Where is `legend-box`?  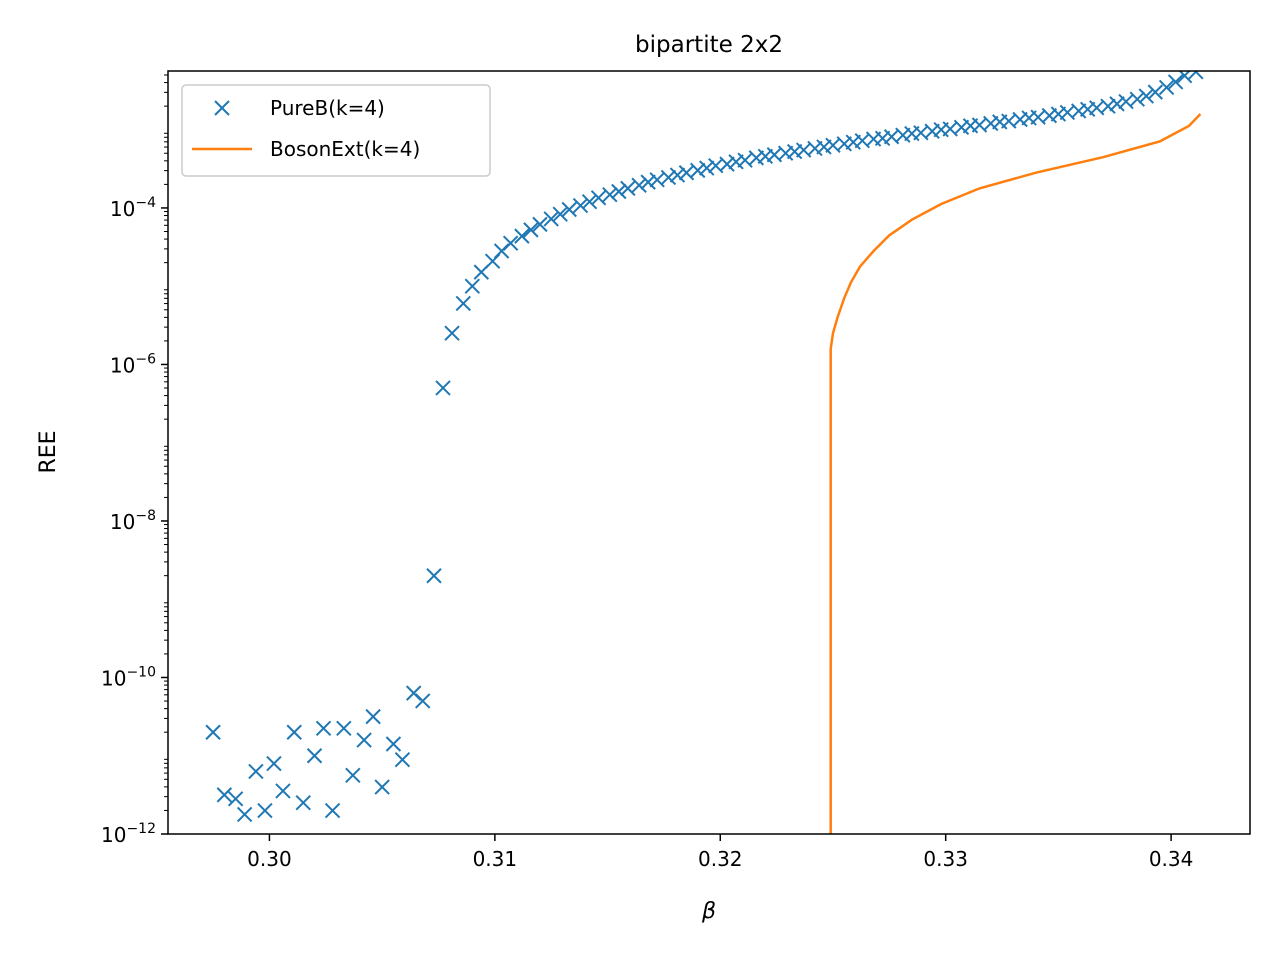
legend-box is located at coordinates (336, 130).